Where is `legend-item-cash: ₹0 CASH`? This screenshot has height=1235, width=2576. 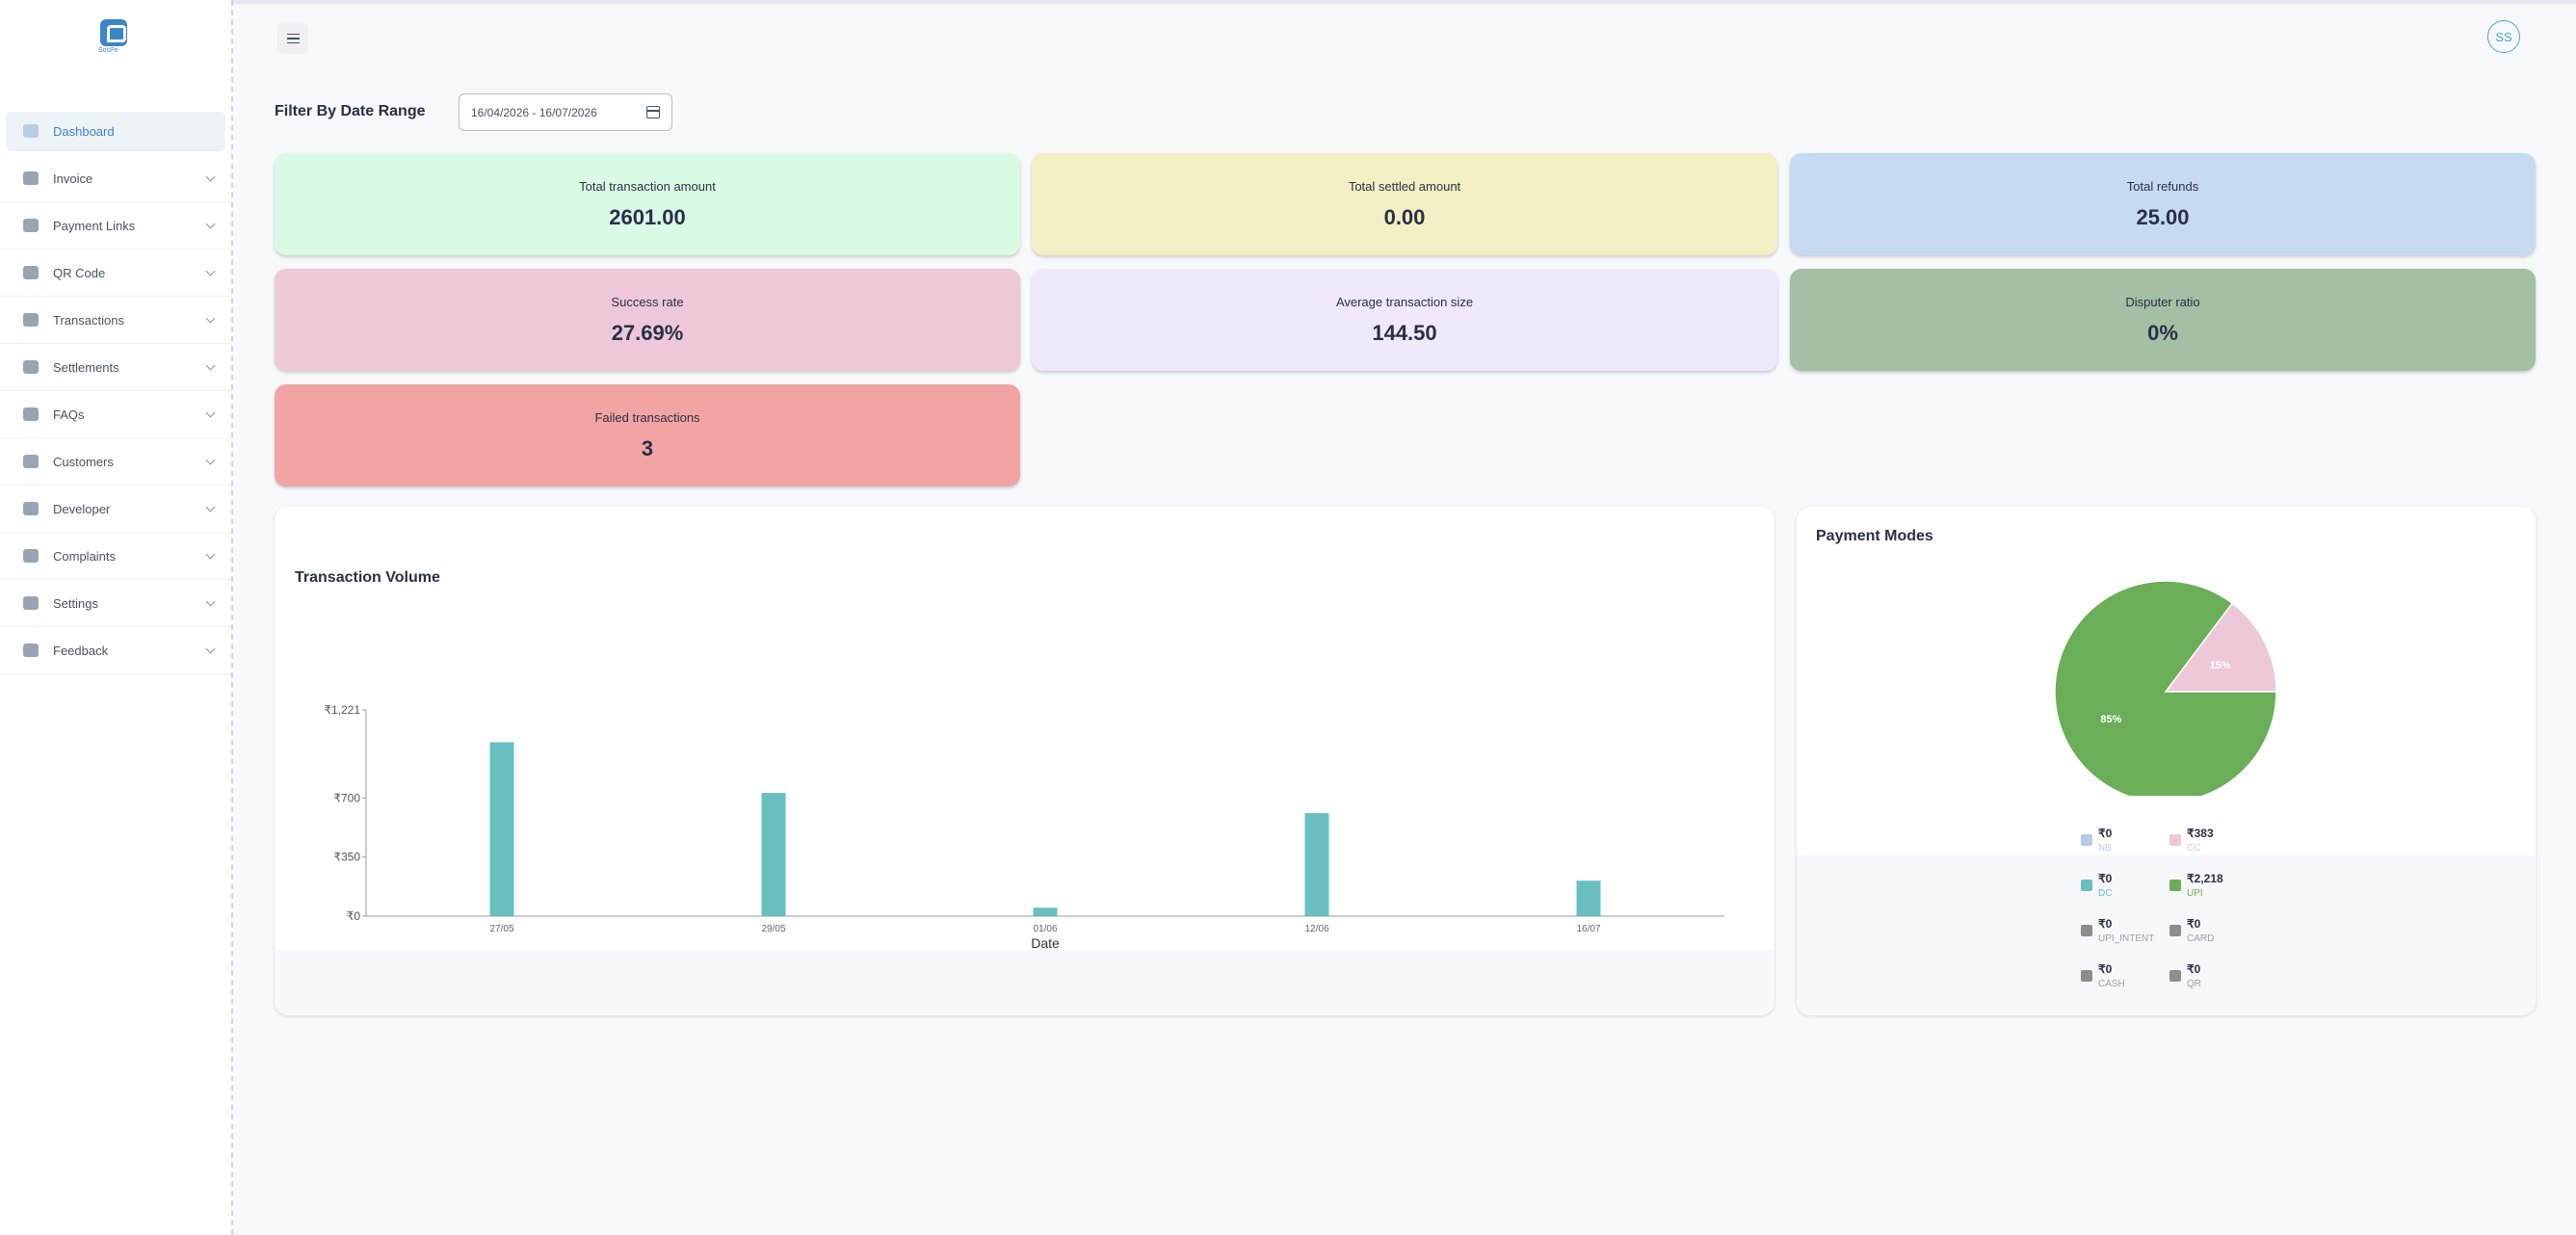
legend-item-cash: ₹0 CASH is located at coordinates (2134, 979).